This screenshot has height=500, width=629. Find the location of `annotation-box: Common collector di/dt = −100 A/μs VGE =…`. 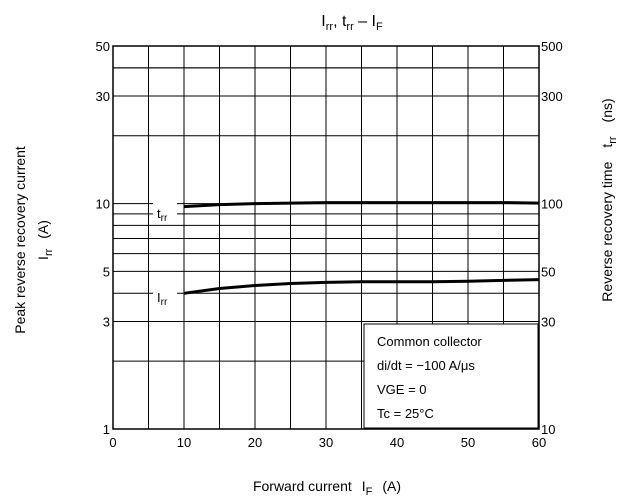

annotation-box: Common collector di/dt = −100 A/μs VGE =… is located at coordinates (451, 376).